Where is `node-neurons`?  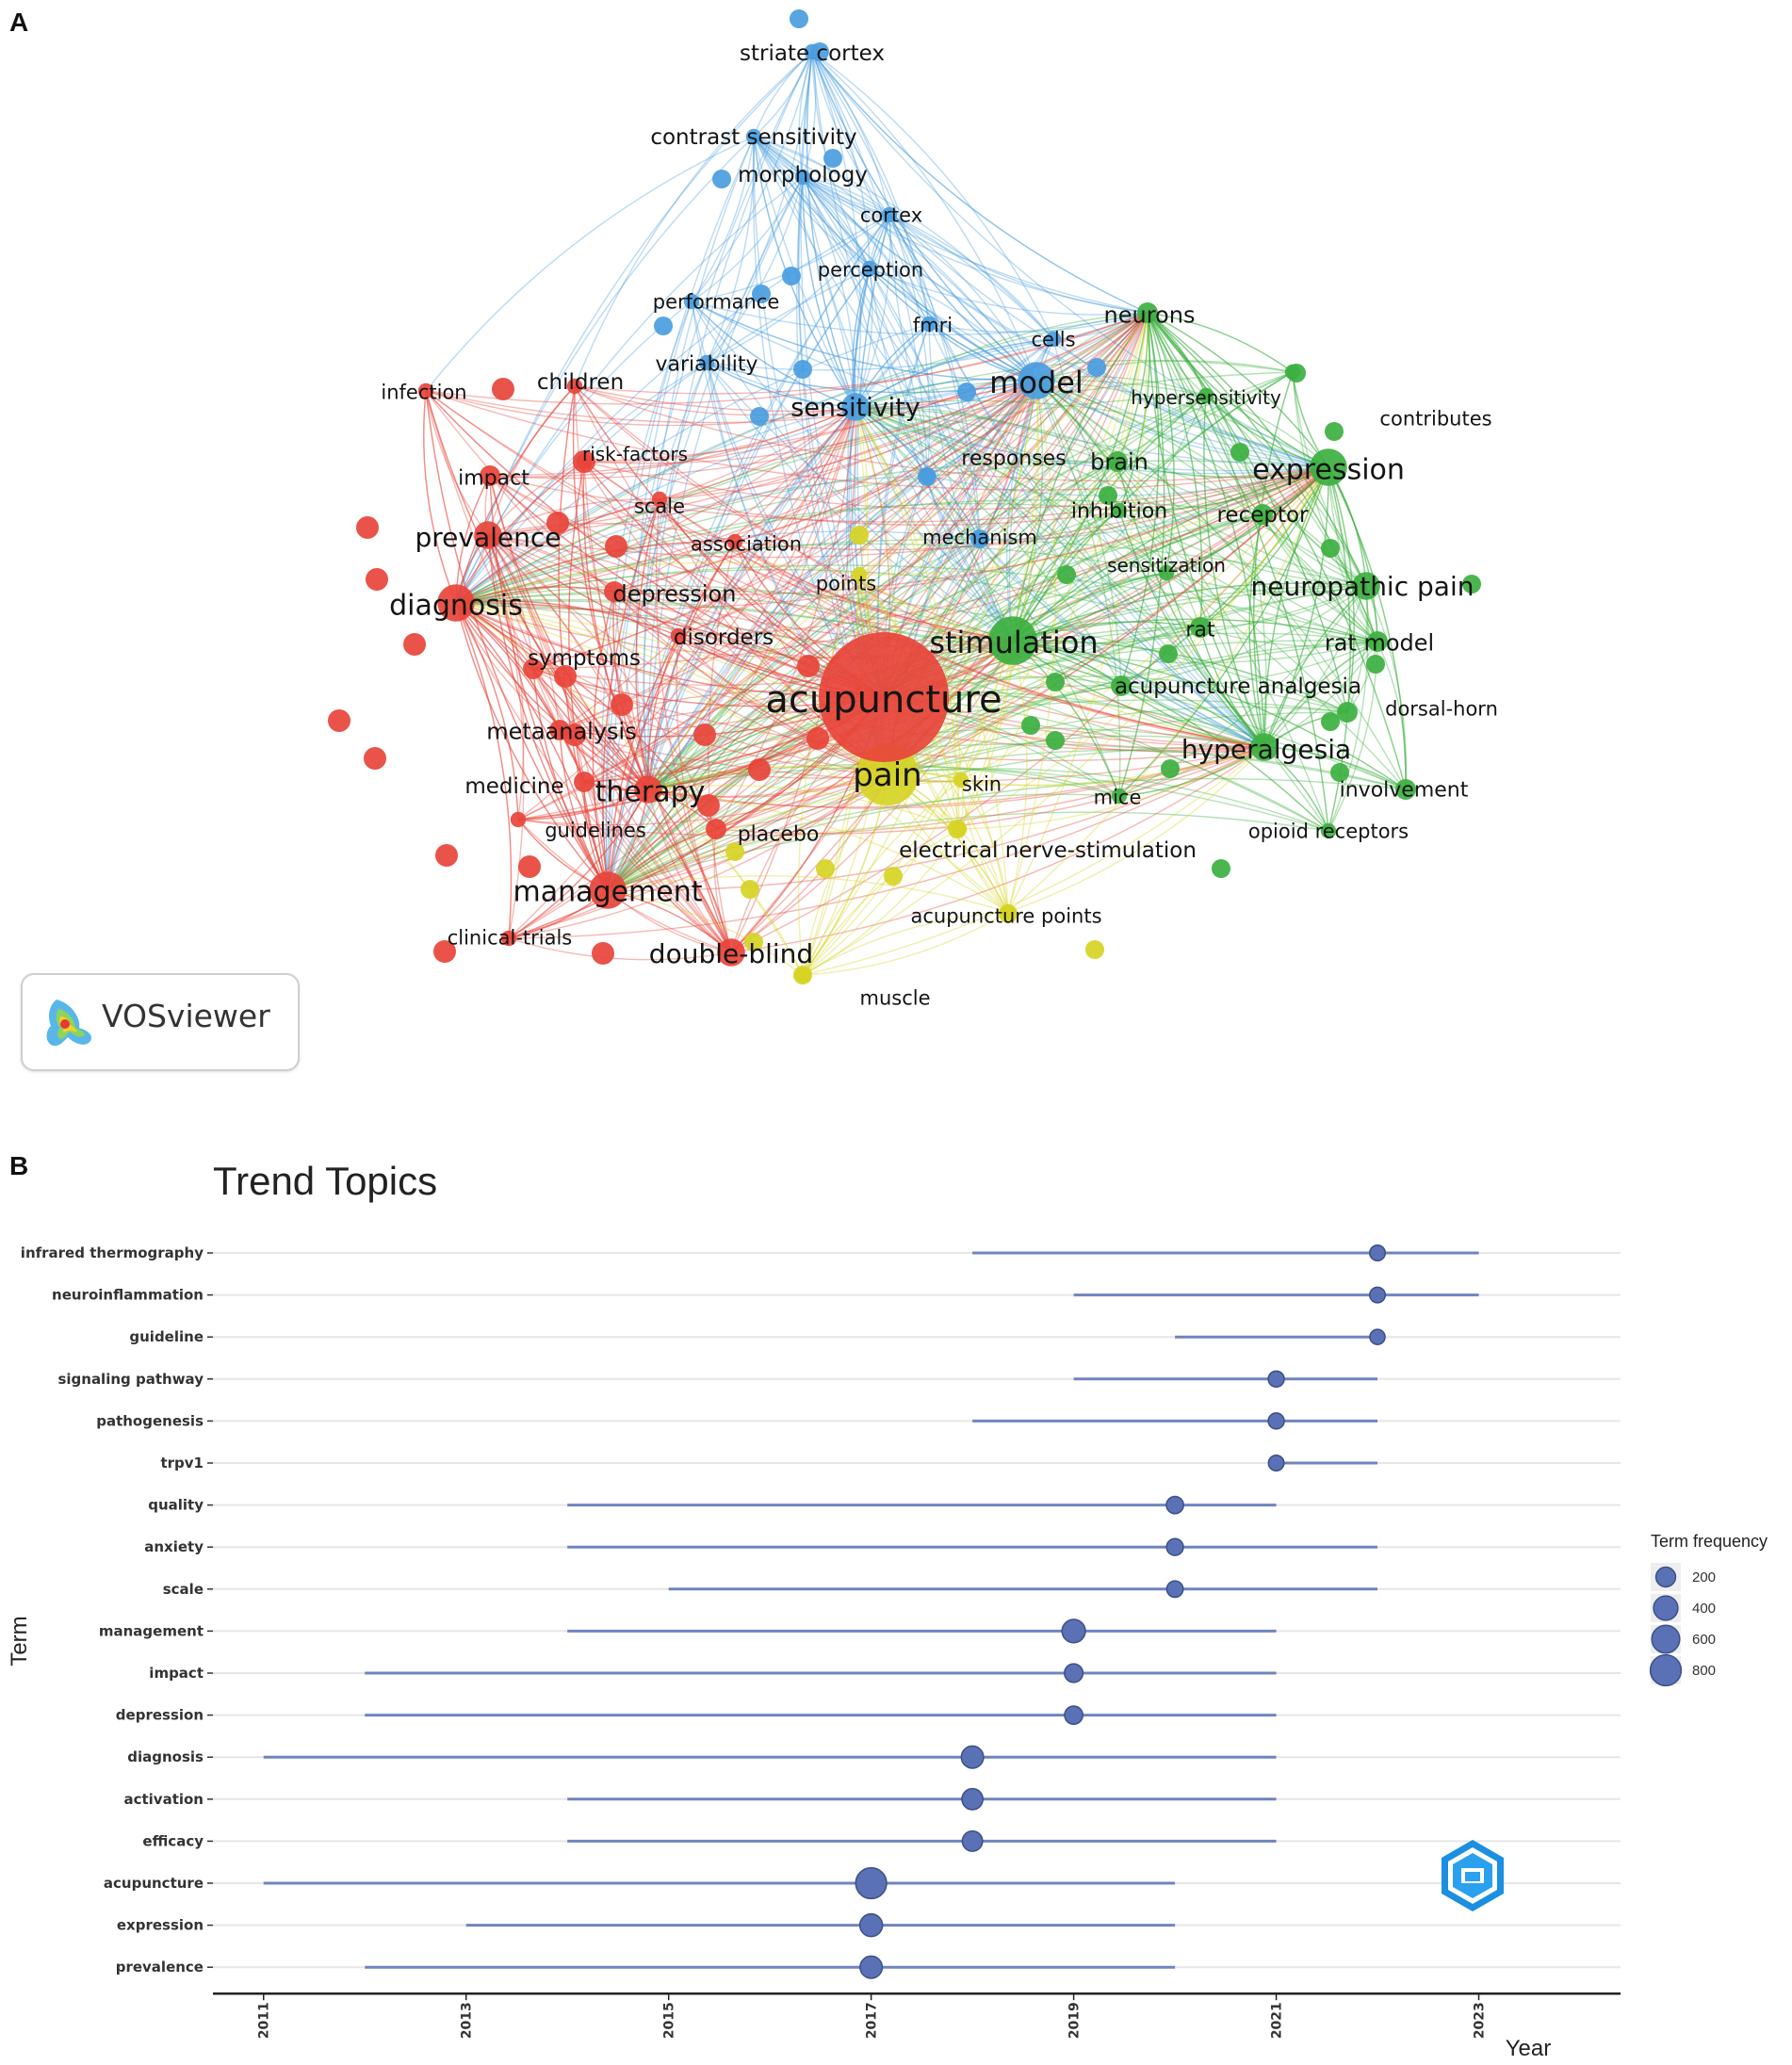 node-neurons is located at coordinates (1147, 313).